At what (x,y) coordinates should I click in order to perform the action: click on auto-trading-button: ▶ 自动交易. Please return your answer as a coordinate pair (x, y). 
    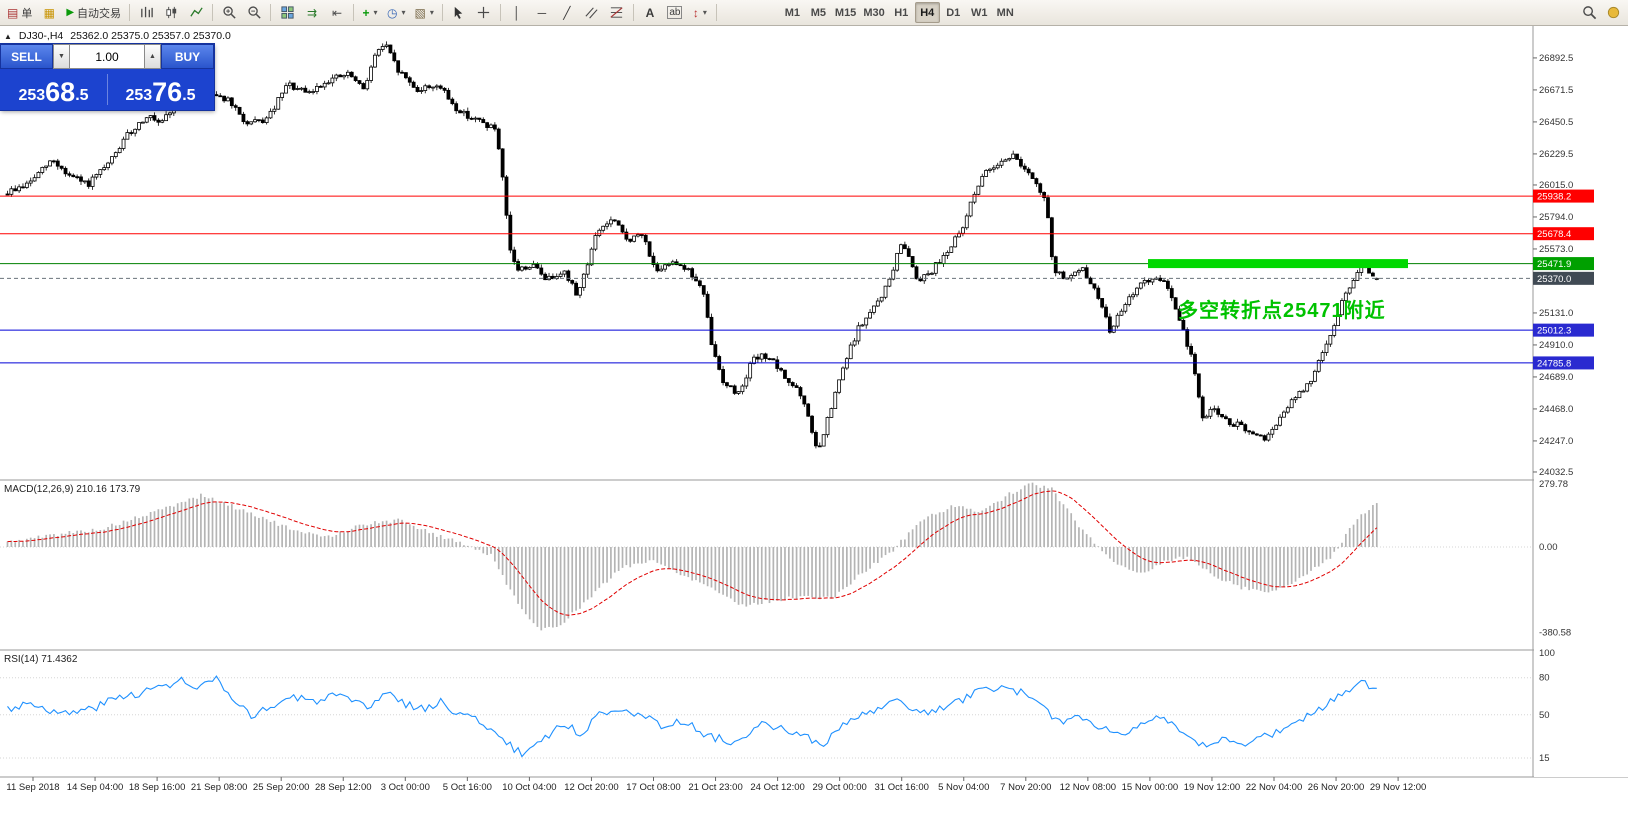
    Looking at the image, I should click on (93, 12).